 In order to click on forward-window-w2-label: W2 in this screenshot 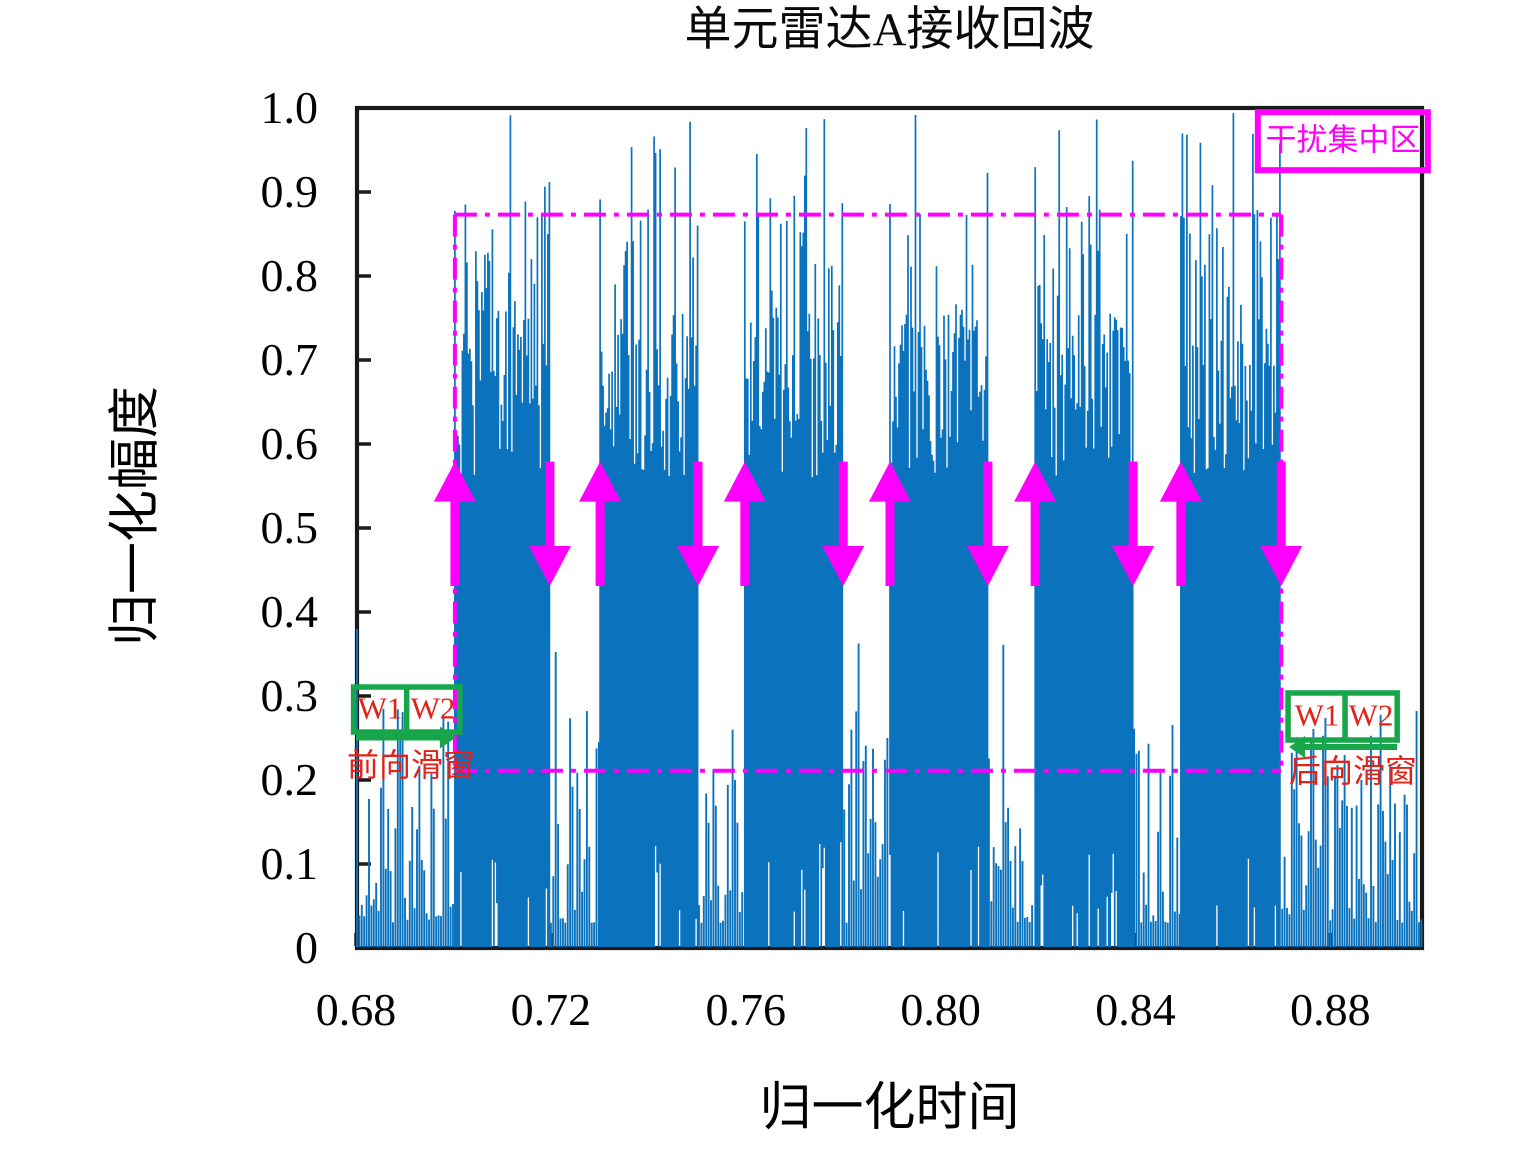, I will do `click(433, 708)`.